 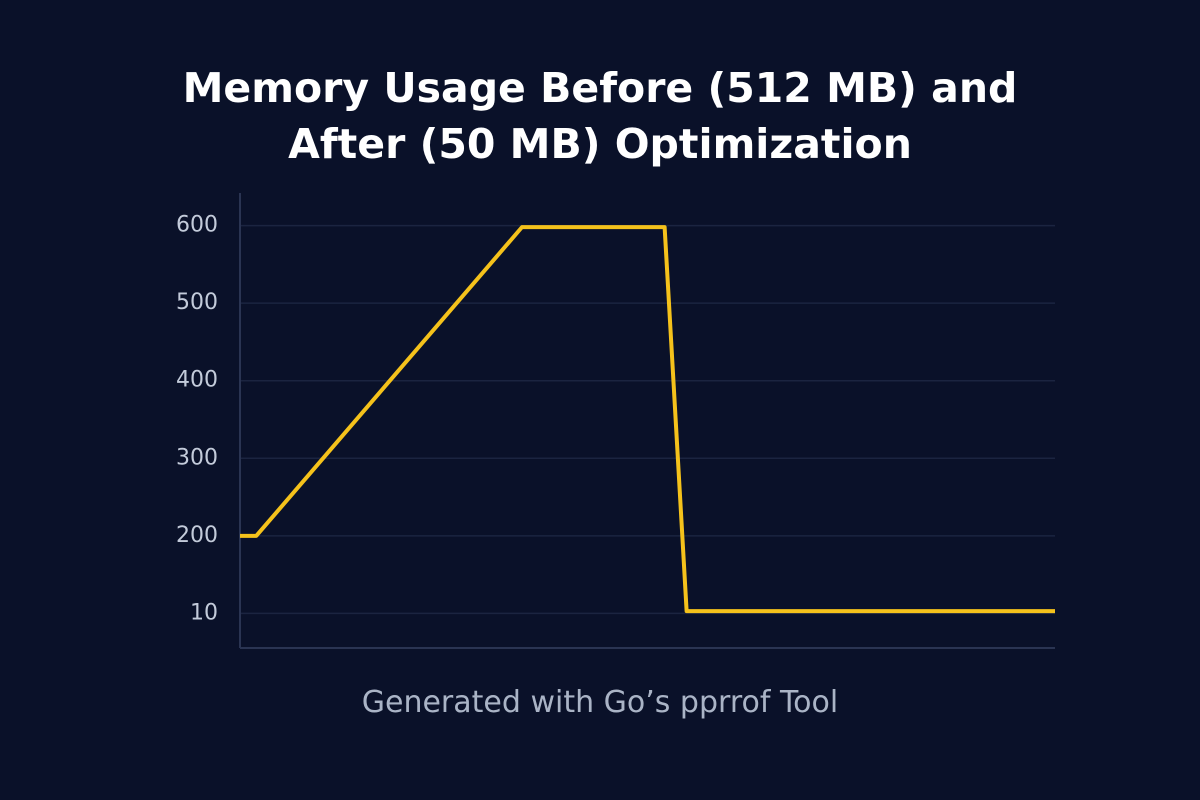 What do you see at coordinates (600, 702) in the screenshot?
I see `chart-caption: Generated with Go’s pprrof Tool` at bounding box center [600, 702].